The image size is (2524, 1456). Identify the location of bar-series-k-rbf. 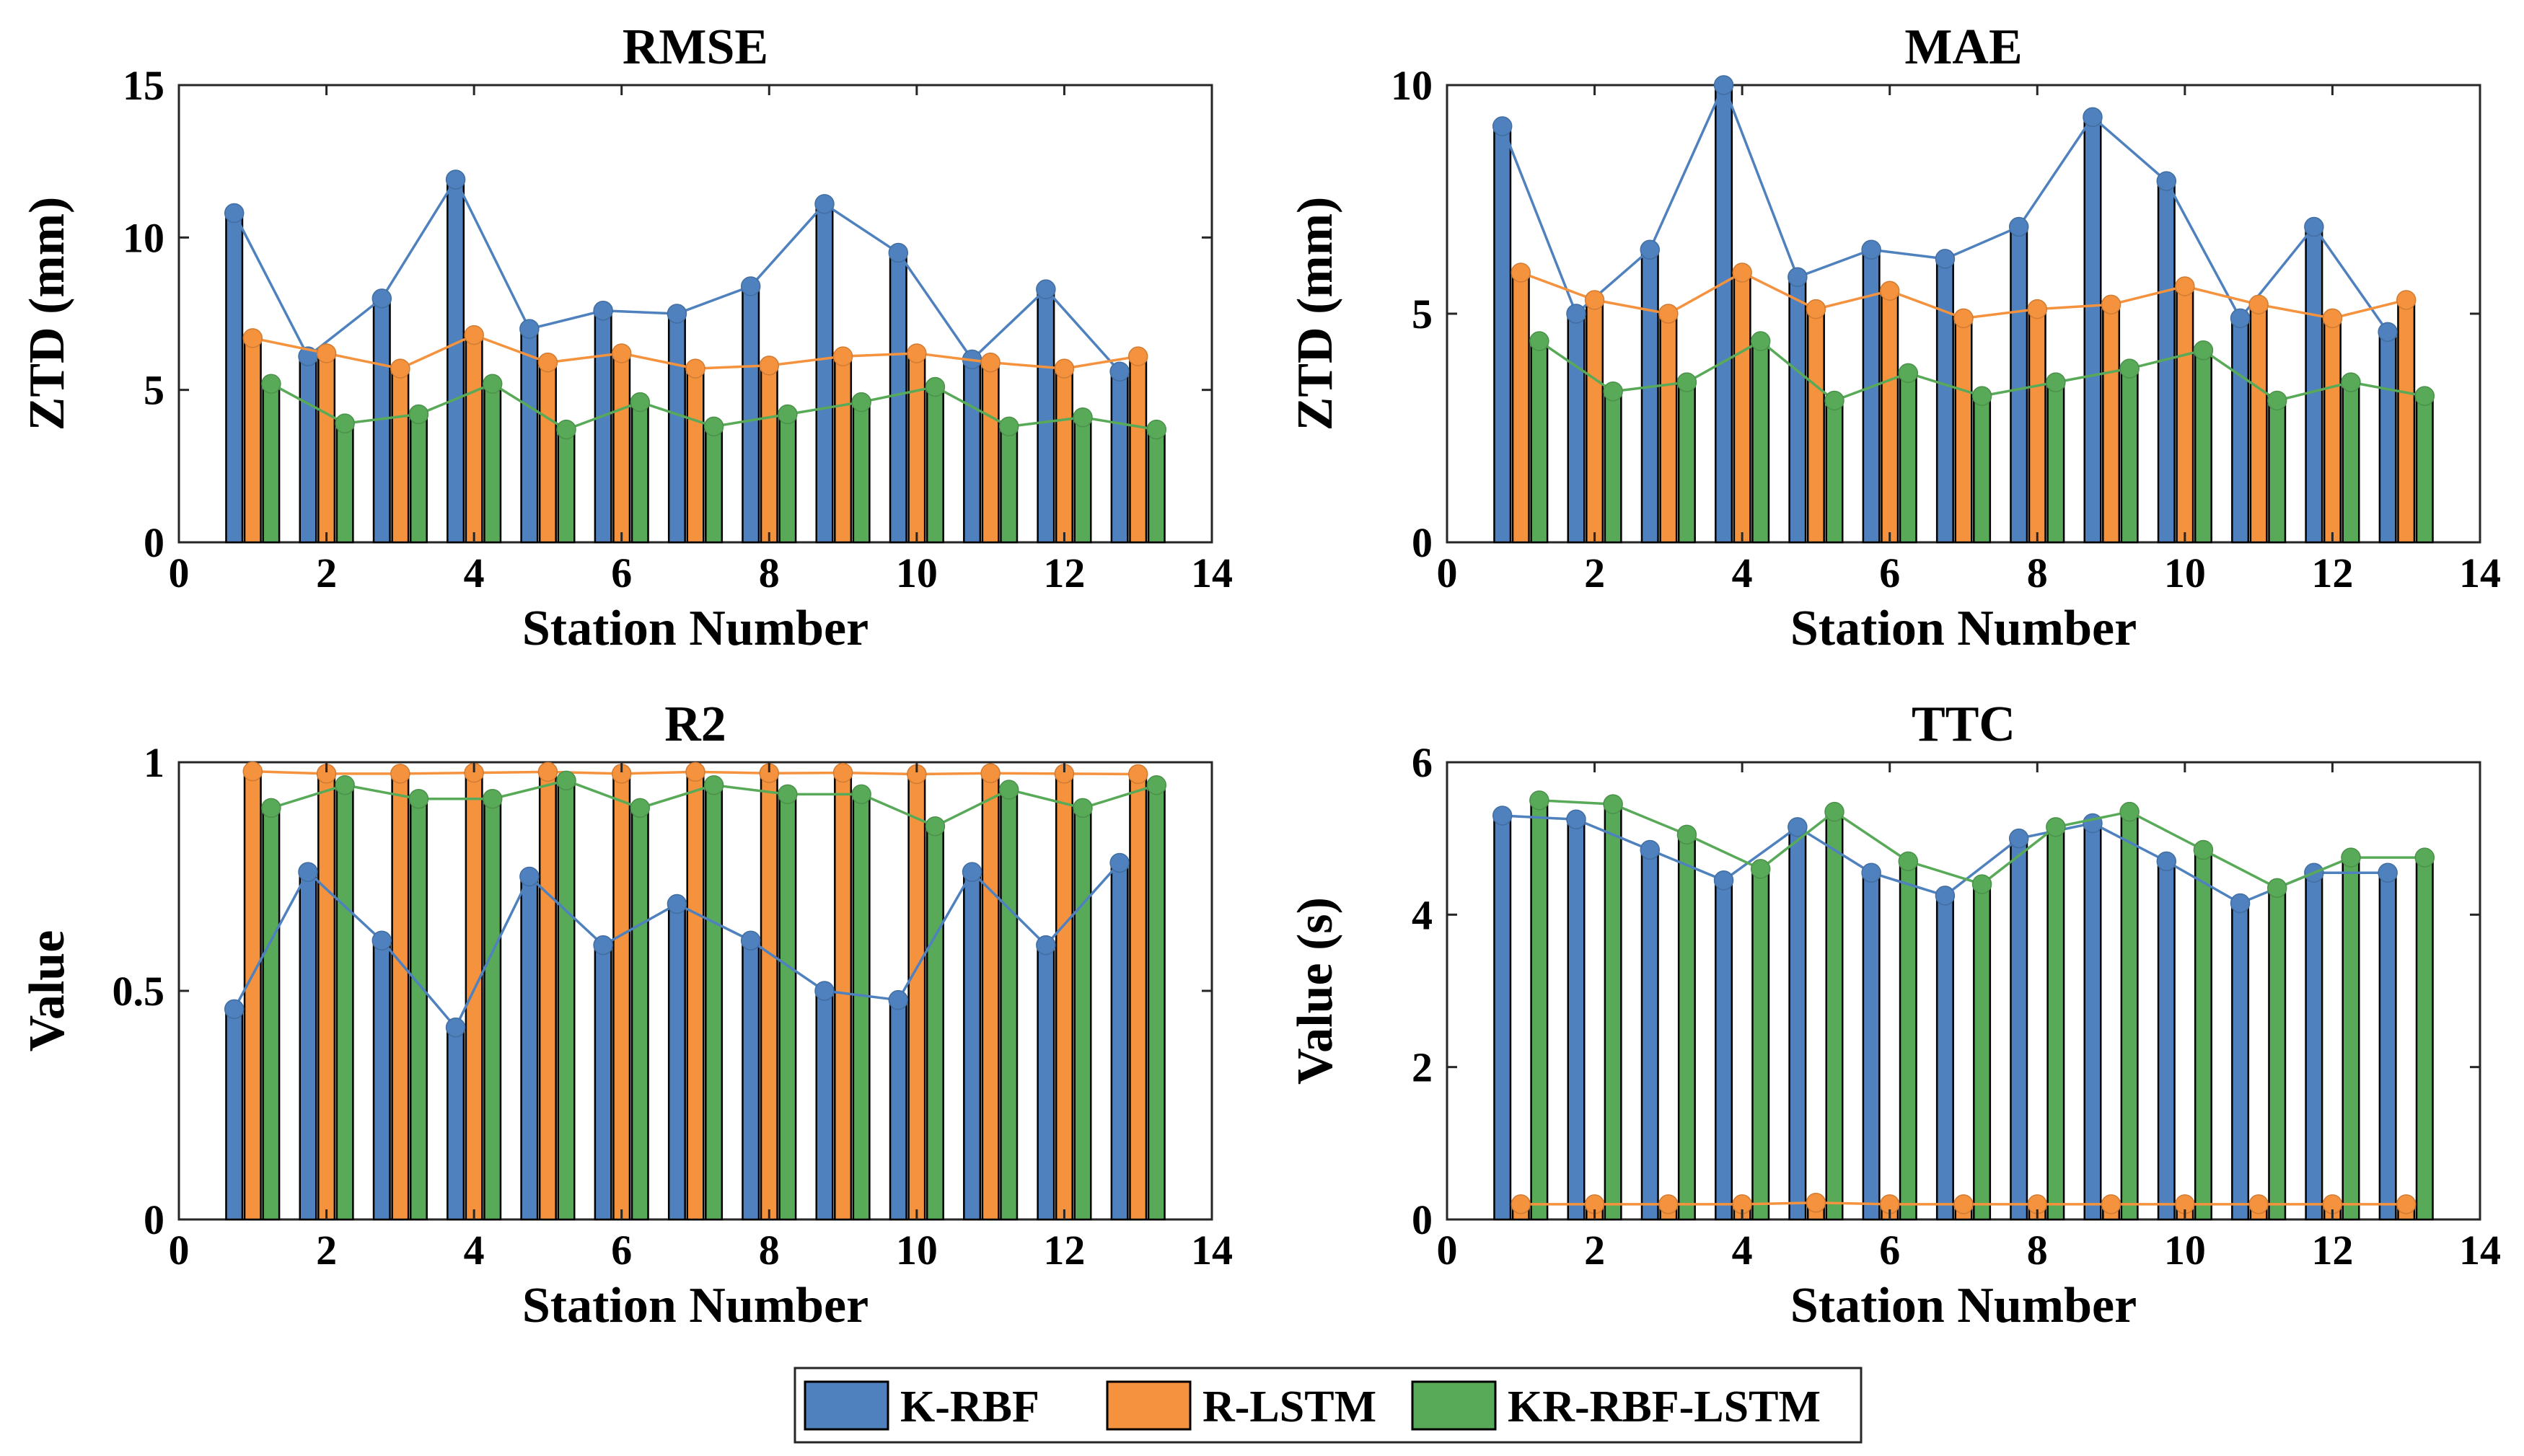
(677, 1041).